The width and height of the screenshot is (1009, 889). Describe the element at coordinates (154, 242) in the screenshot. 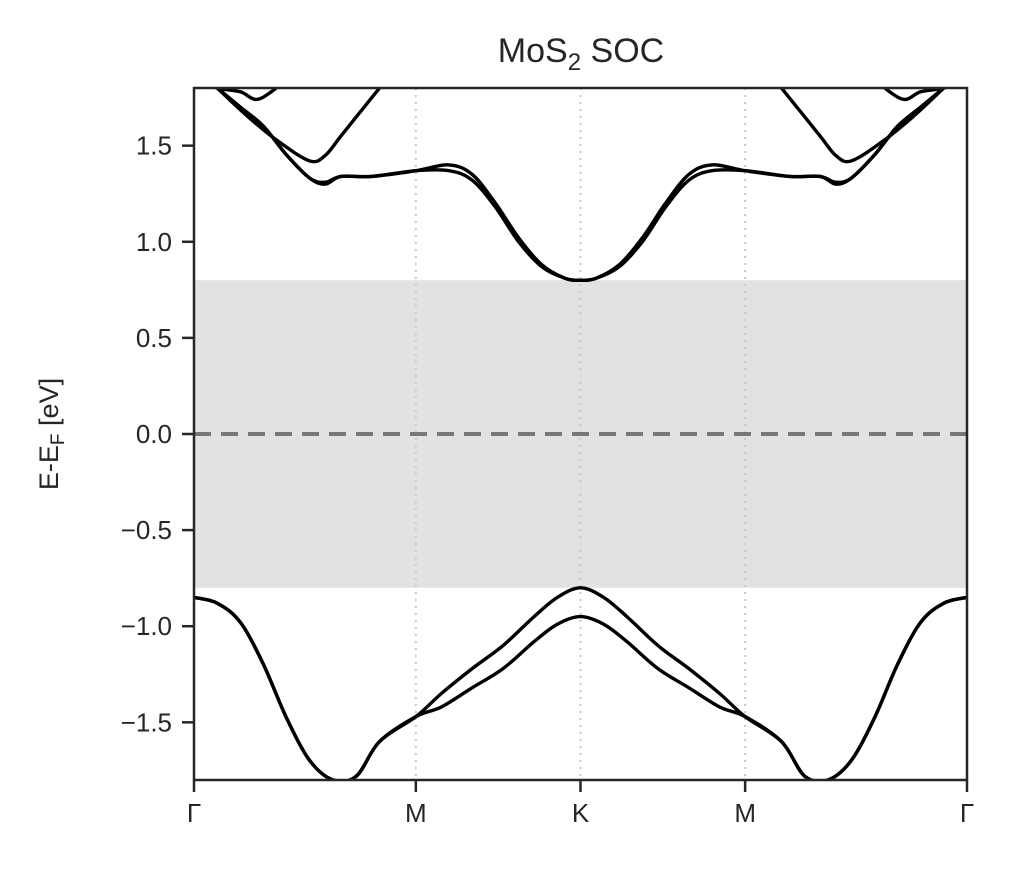

I see `y-tick-label-5: 1.0` at that location.